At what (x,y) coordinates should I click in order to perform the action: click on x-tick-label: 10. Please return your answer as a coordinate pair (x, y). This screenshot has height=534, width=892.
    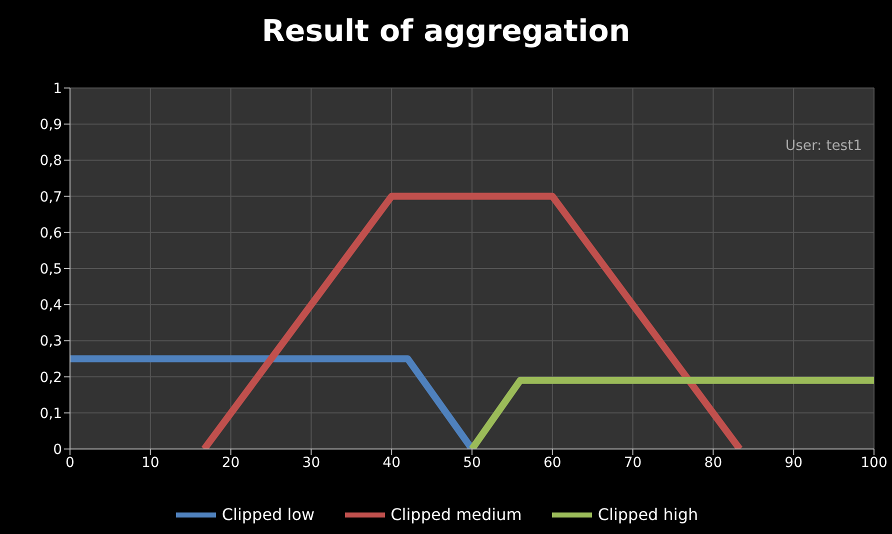
    Looking at the image, I should click on (150, 462).